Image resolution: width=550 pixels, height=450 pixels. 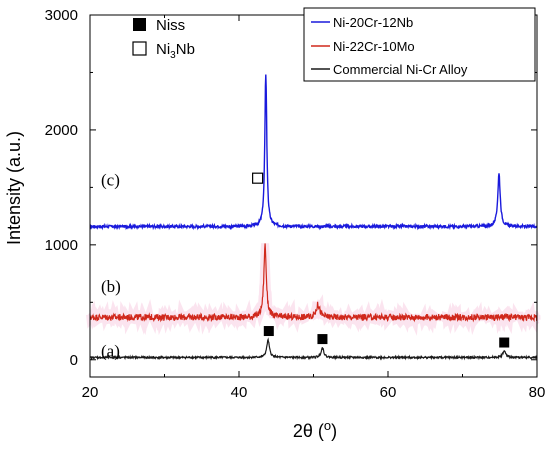 What do you see at coordinates (388, 392) in the screenshot?
I see `x-tick-label: 60` at bounding box center [388, 392].